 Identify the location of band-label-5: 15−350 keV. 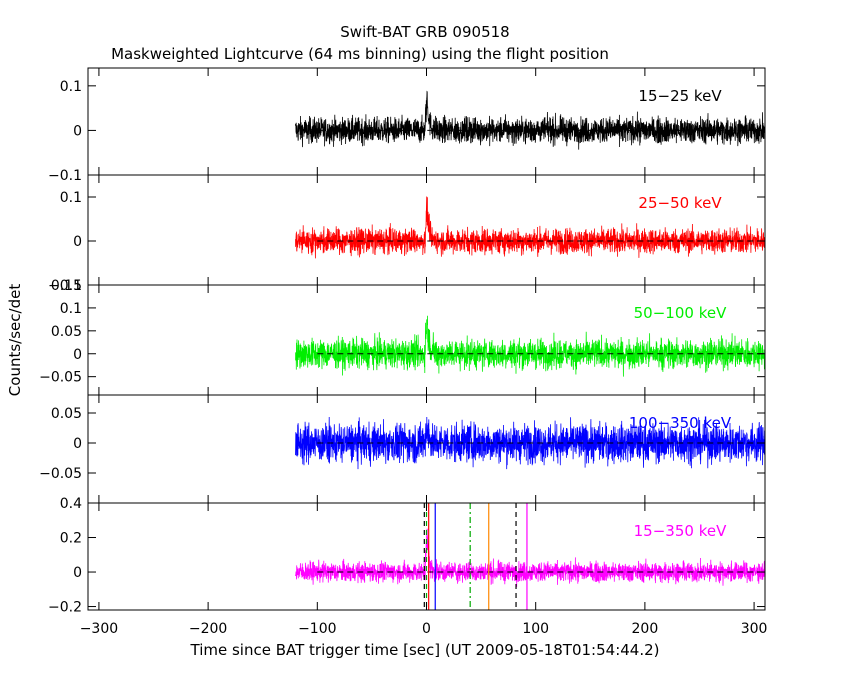
(680, 531).